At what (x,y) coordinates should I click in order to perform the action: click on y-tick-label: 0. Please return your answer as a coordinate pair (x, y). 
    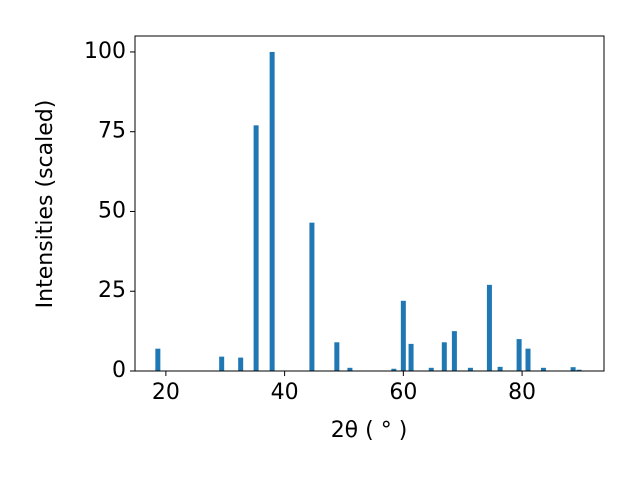
    Looking at the image, I should click on (119, 370).